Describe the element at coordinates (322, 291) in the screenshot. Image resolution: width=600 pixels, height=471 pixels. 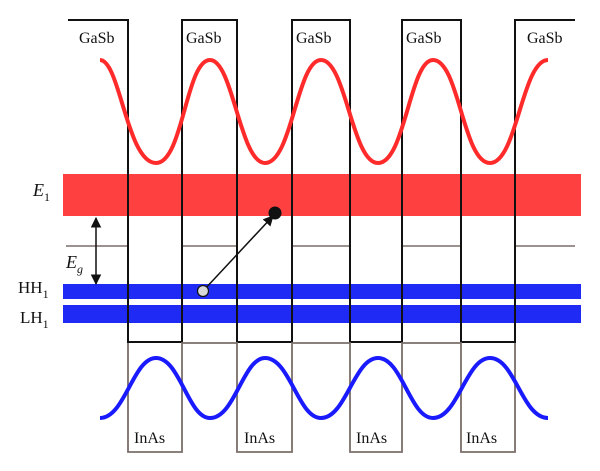
I see `heavy-hole-miniband-hh1` at that location.